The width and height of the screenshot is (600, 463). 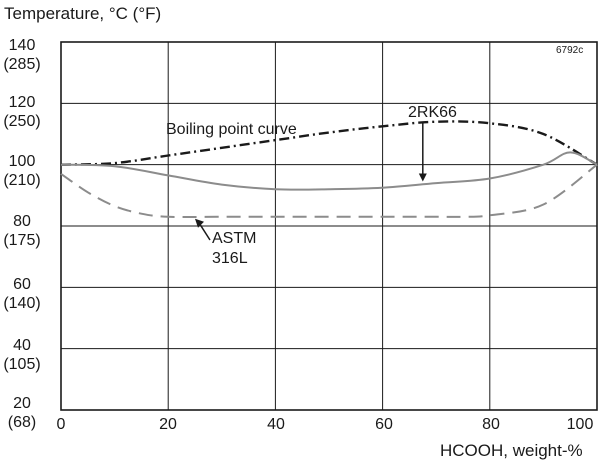 I want to click on x-tick-20: 20, so click(x=168, y=424).